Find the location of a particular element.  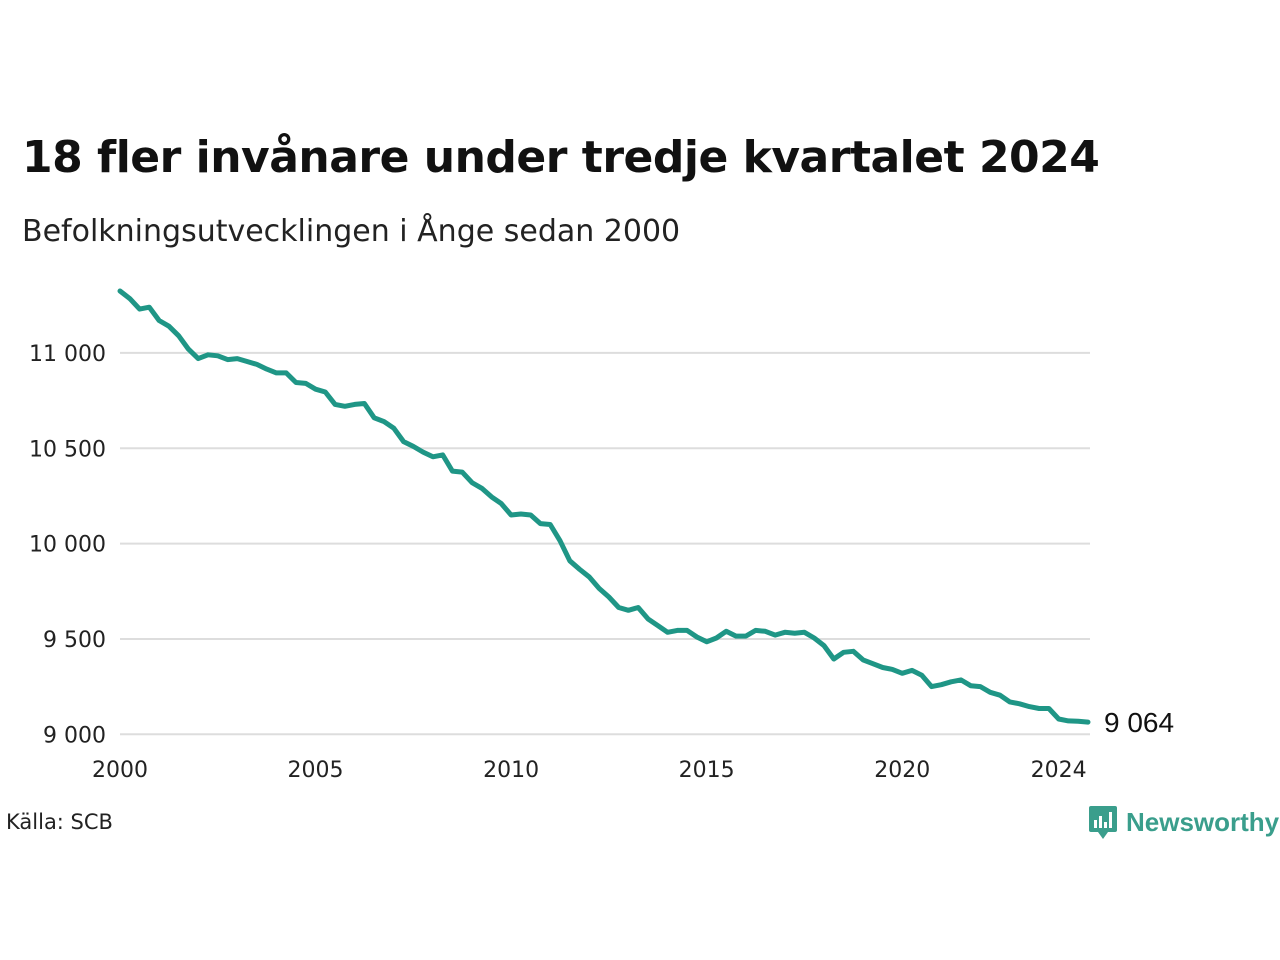

y-tick-label: 10 500 is located at coordinates (67, 449).